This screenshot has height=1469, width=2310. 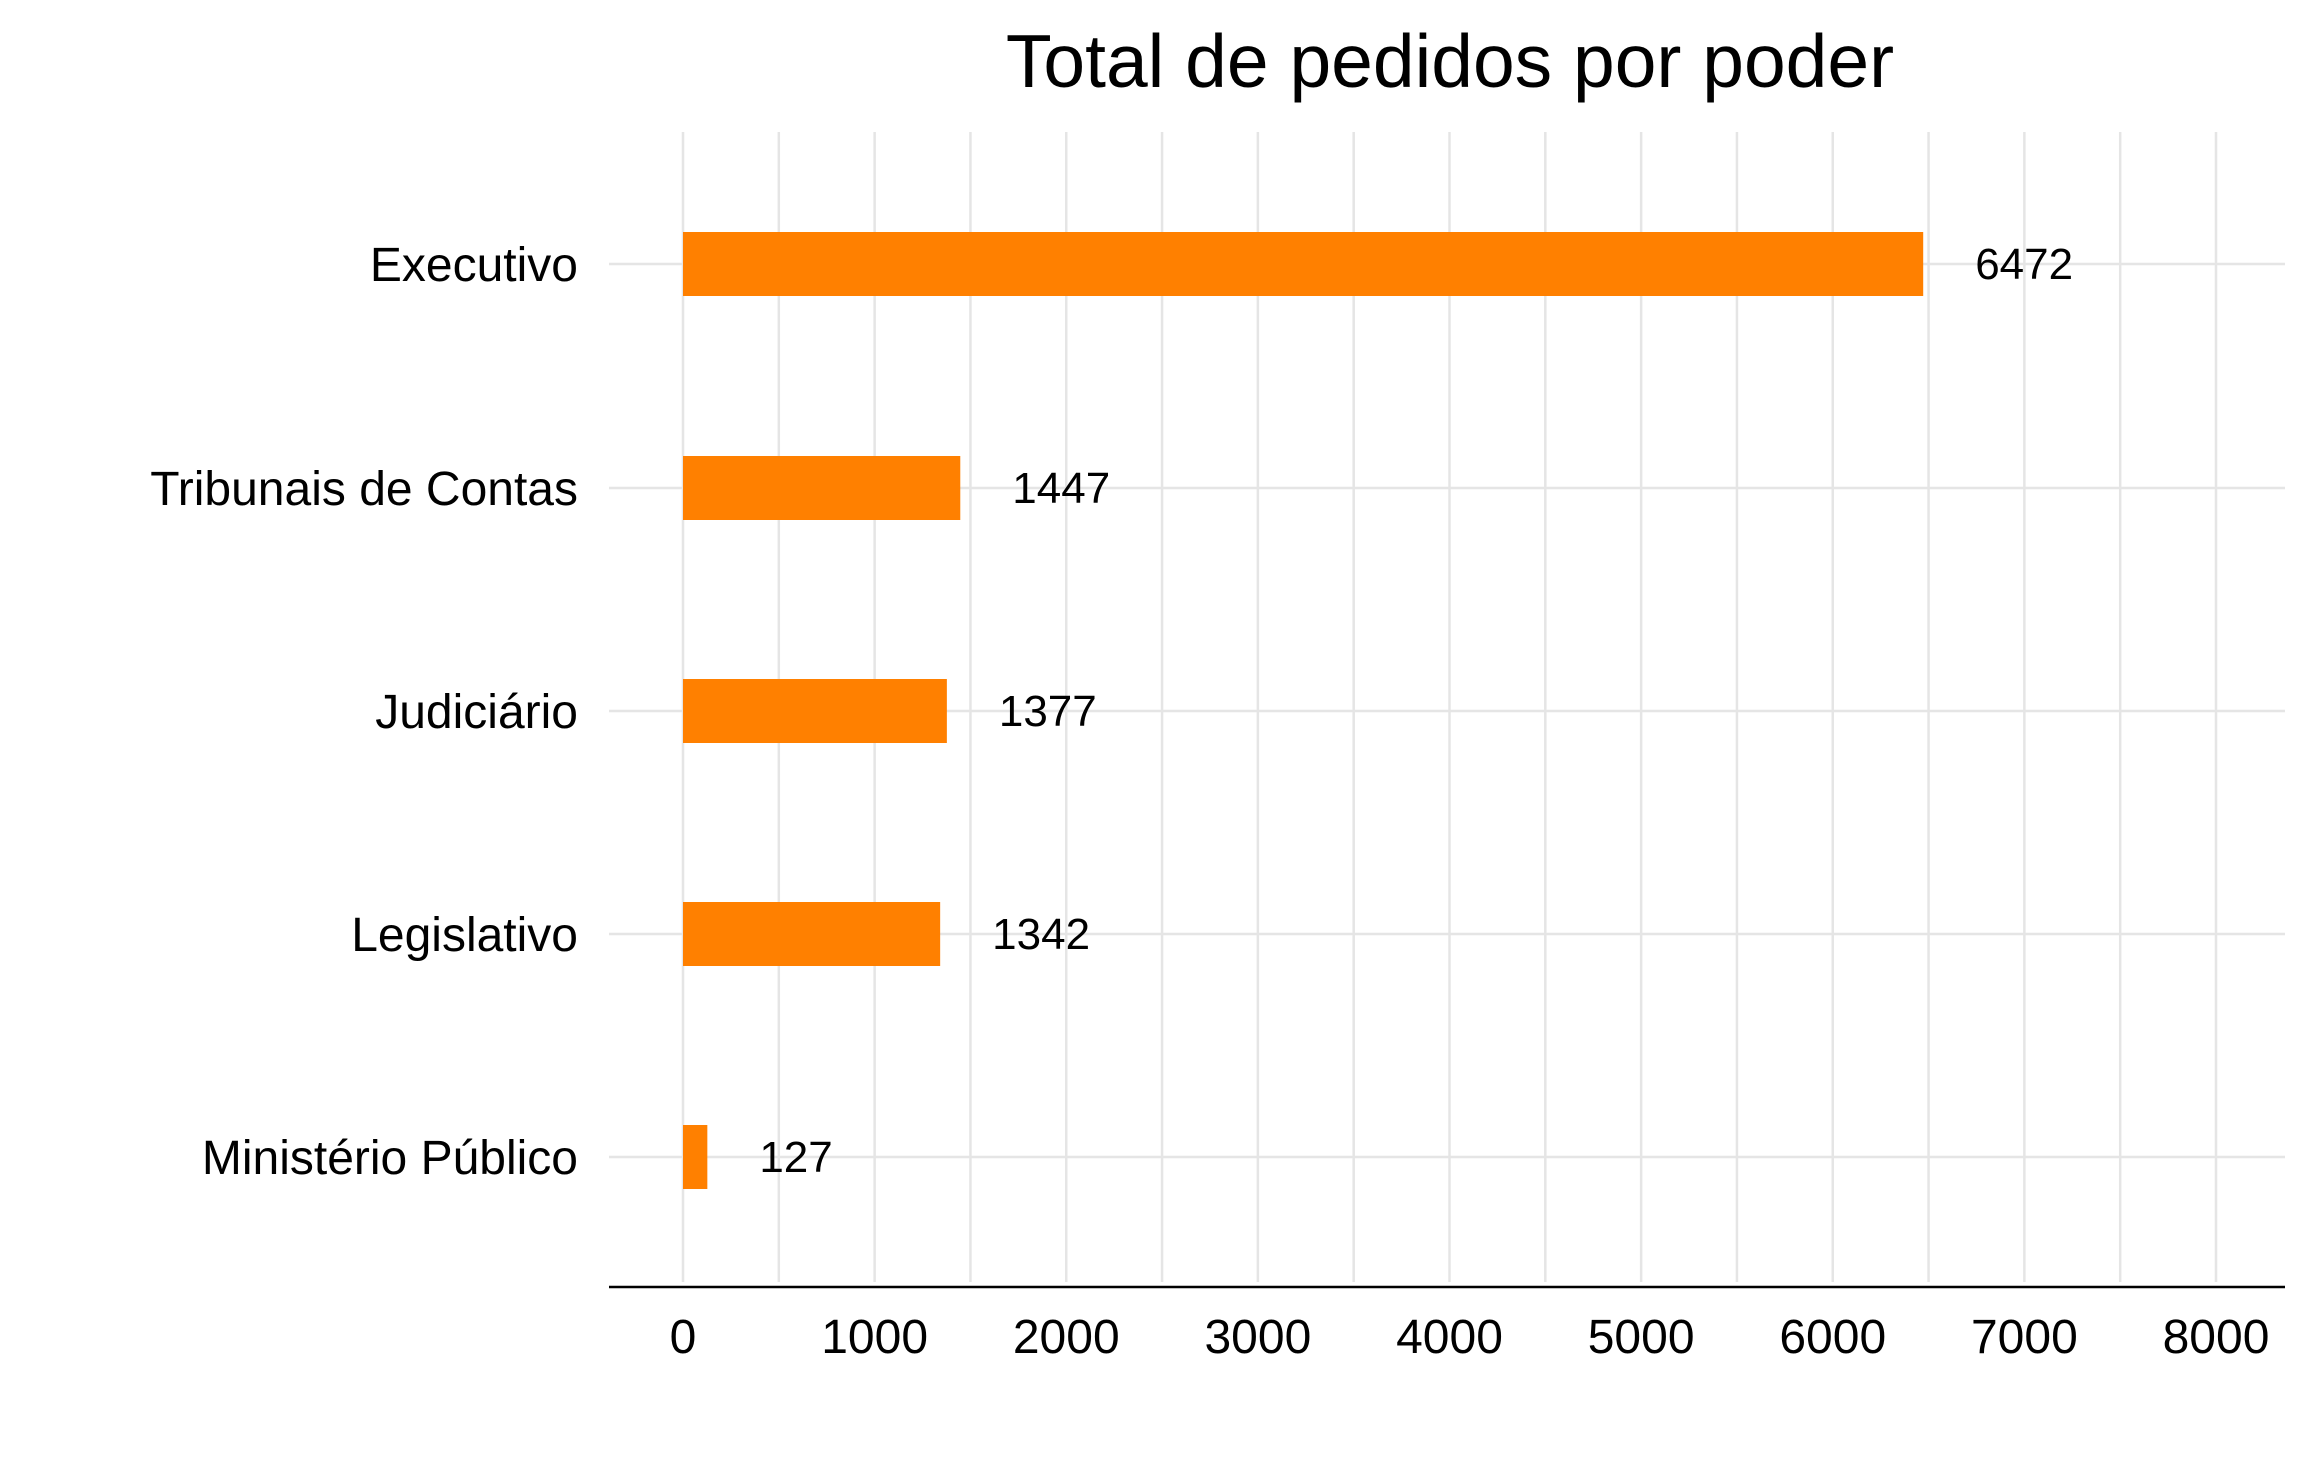 I want to click on x-tick-label: 0, so click(x=683, y=1337).